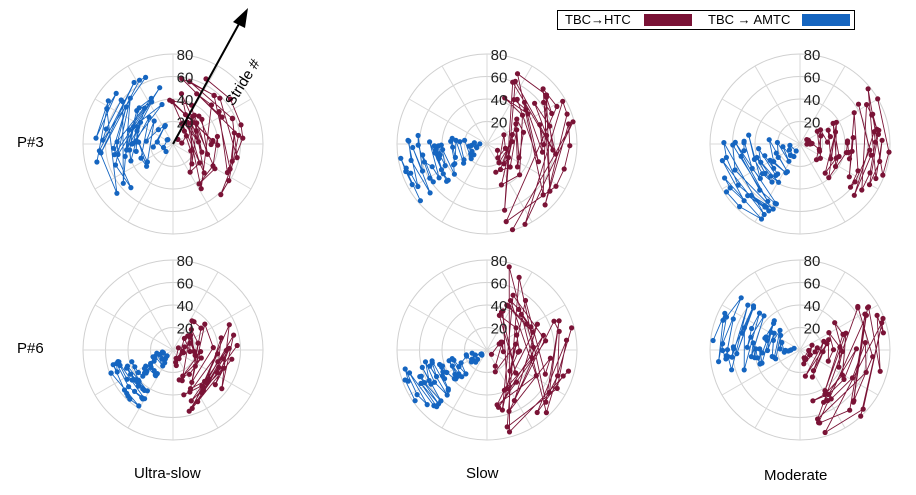  I want to click on r-tick-label: 80, so click(812, 261).